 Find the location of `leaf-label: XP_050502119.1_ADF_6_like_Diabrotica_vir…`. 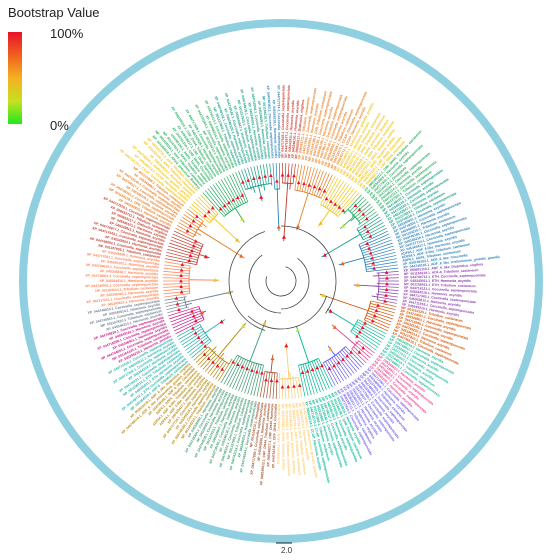

leaf-label: XP_050502119.1_ADF_6_like_Diabrotica_vir… is located at coordinates (443, 267).